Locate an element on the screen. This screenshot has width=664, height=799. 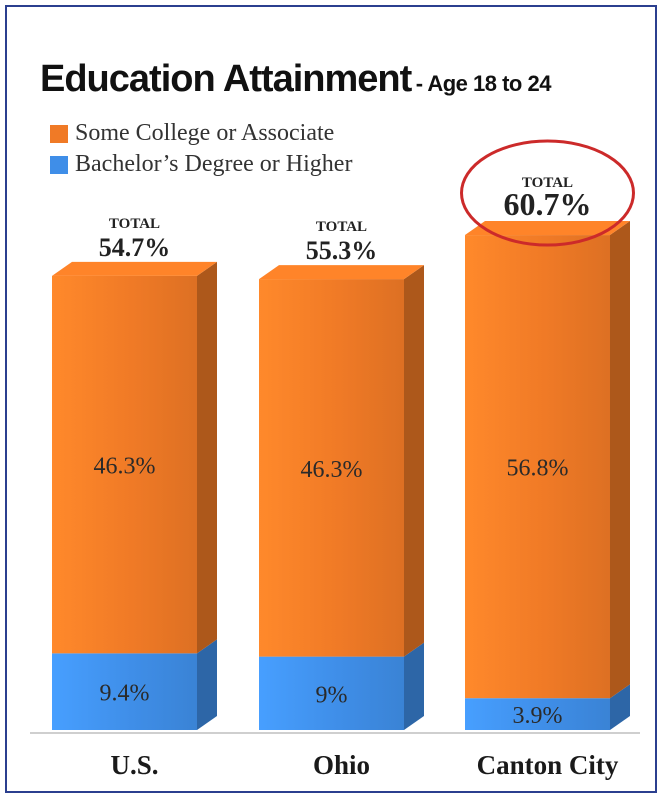
legend-item-some-college: Some College or Associate is located at coordinates (201, 133).